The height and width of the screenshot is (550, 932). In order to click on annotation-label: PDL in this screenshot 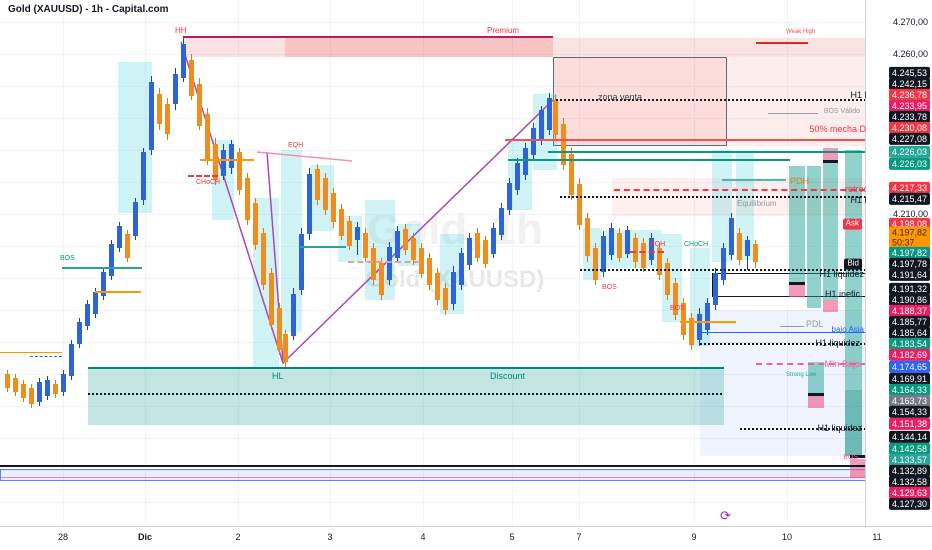, I will do `click(815, 324)`.